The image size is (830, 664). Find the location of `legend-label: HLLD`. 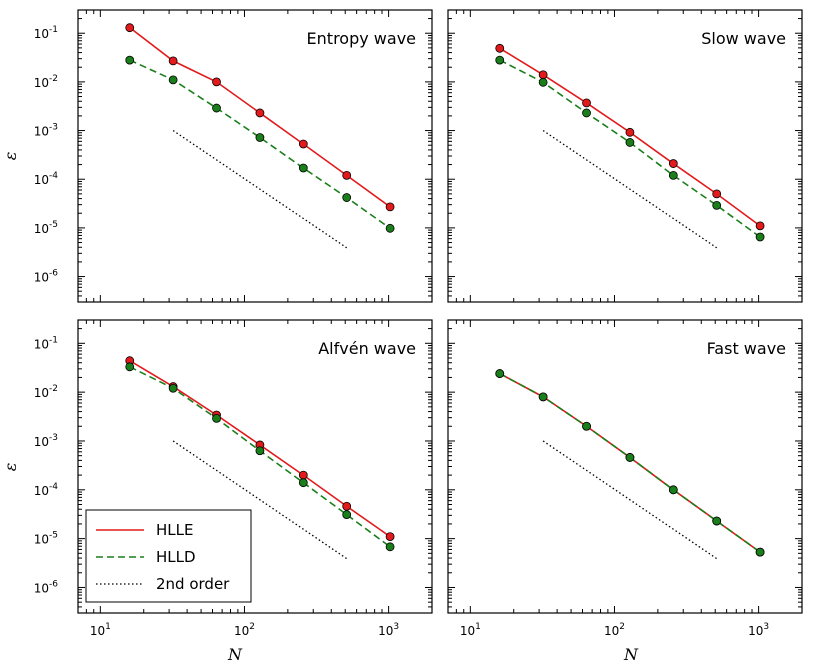

legend-label: HLLD is located at coordinates (176, 557).